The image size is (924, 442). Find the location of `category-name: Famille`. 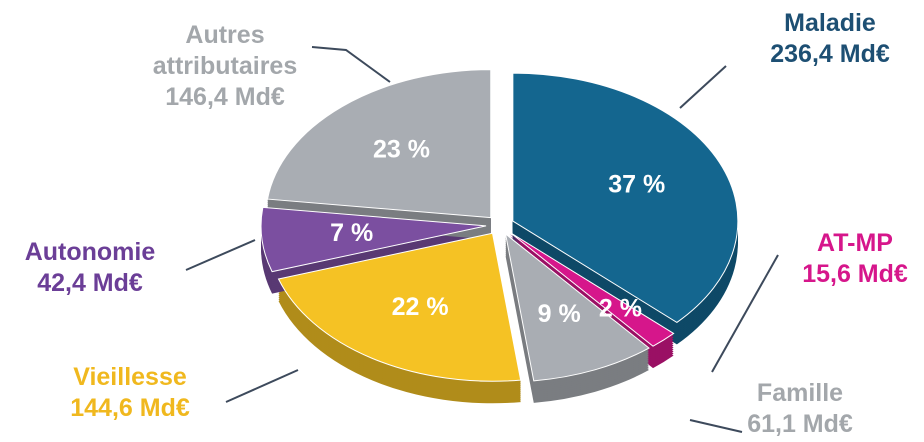

category-name: Famille is located at coordinates (800, 393).